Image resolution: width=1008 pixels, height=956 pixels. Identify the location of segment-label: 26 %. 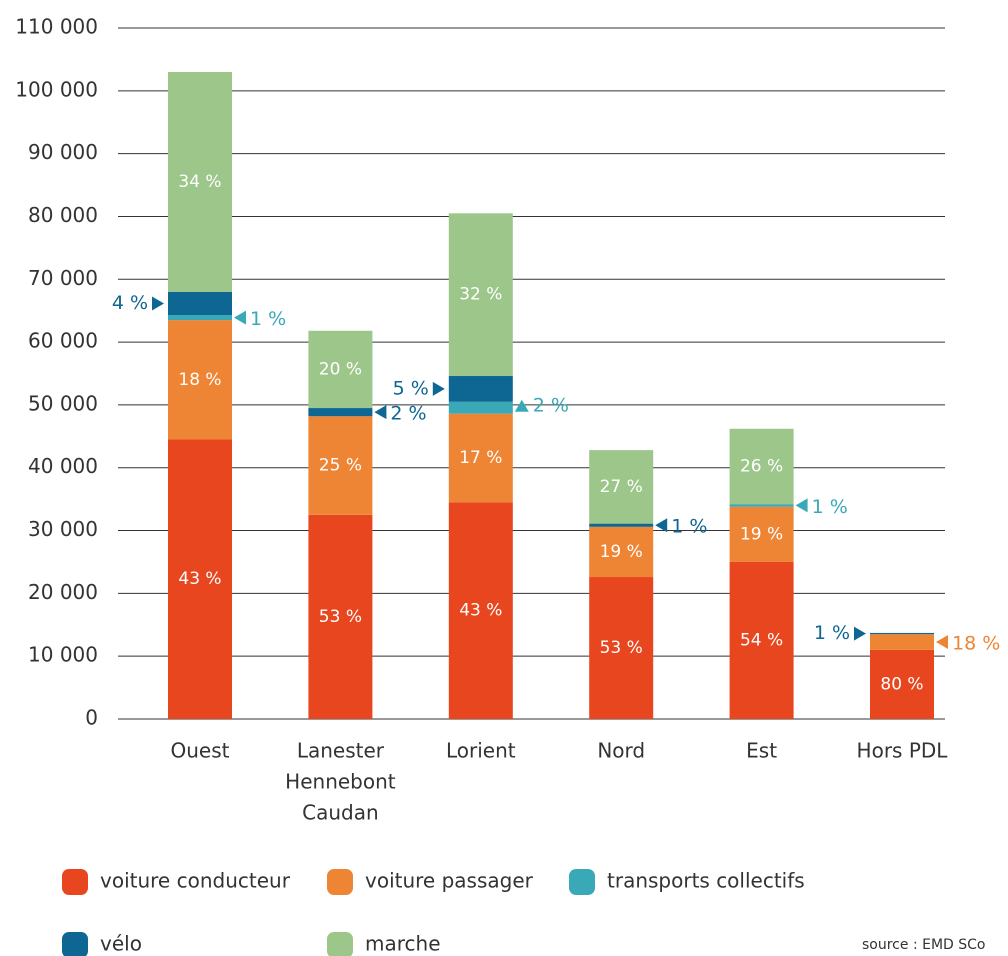
(761, 466).